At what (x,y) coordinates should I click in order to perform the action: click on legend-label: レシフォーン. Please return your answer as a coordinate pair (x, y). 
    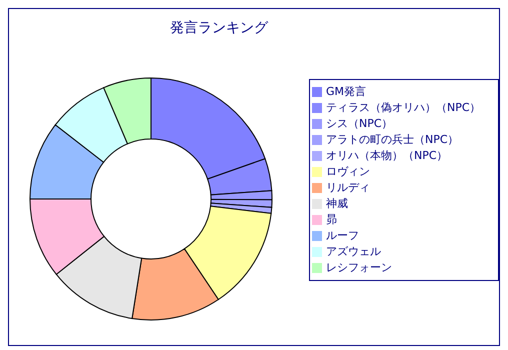
    Looking at the image, I should click on (359, 267).